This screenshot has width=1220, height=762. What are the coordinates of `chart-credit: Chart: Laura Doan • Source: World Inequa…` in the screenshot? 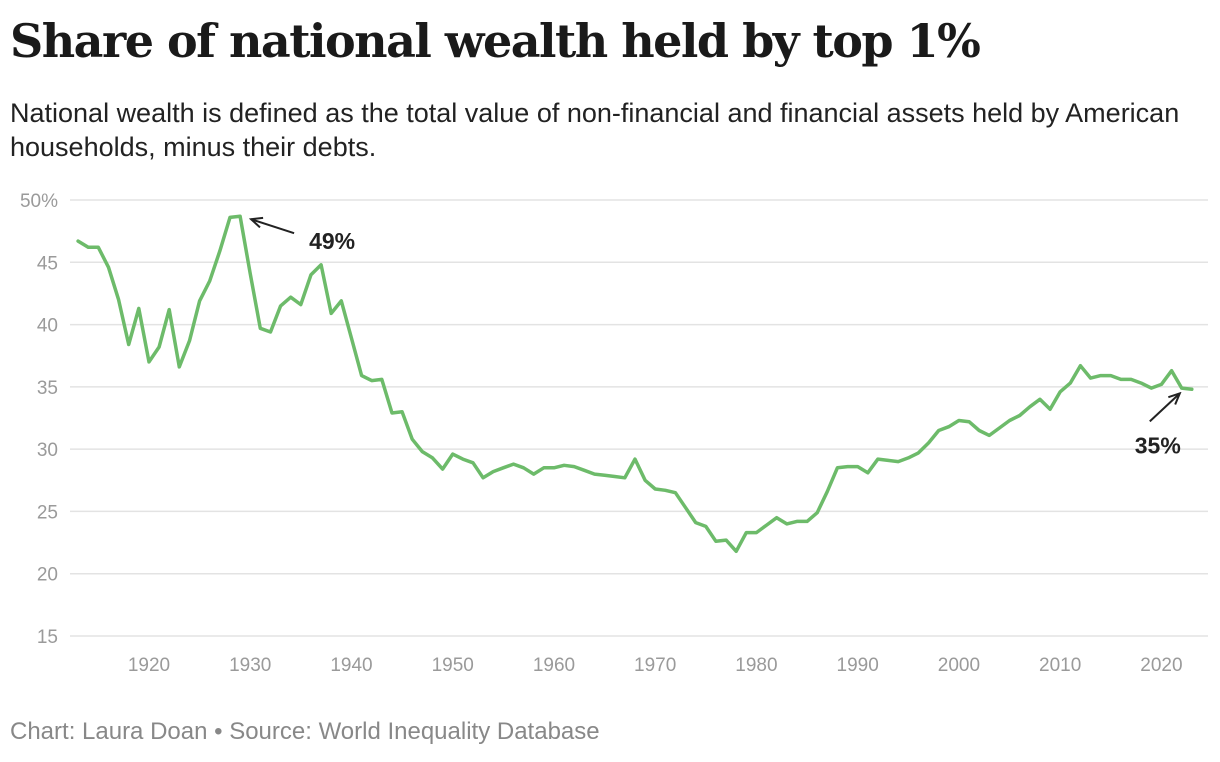 It's located at (305, 731).